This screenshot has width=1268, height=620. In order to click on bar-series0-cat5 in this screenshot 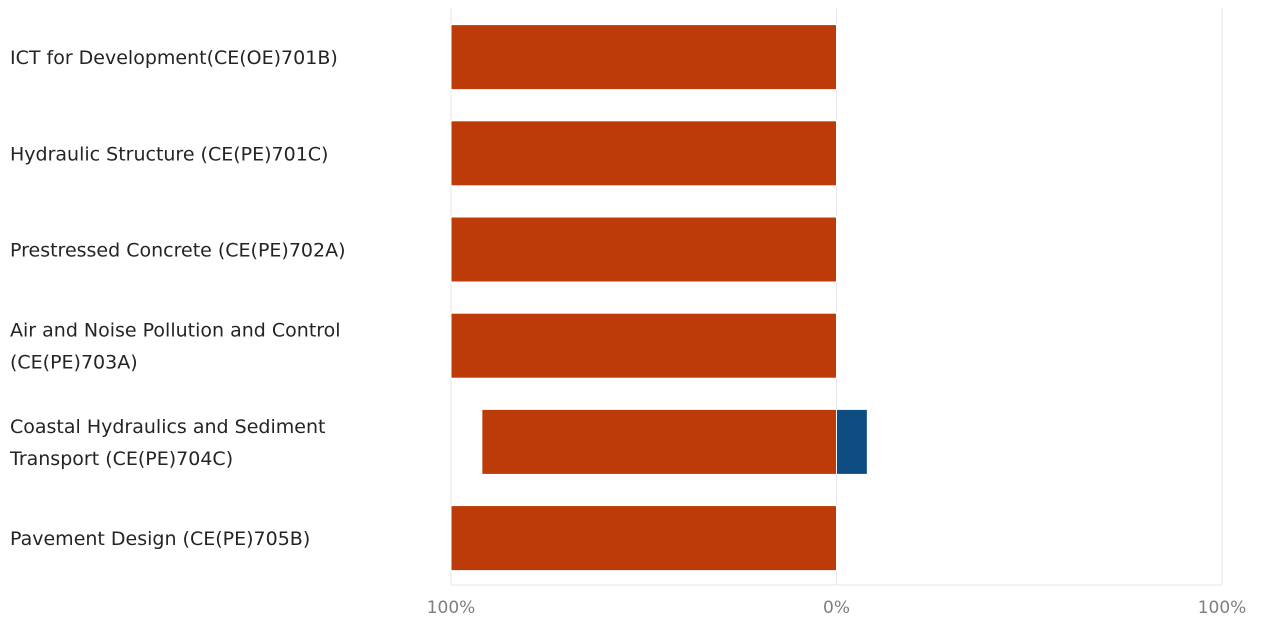, I will do `click(643, 538)`.